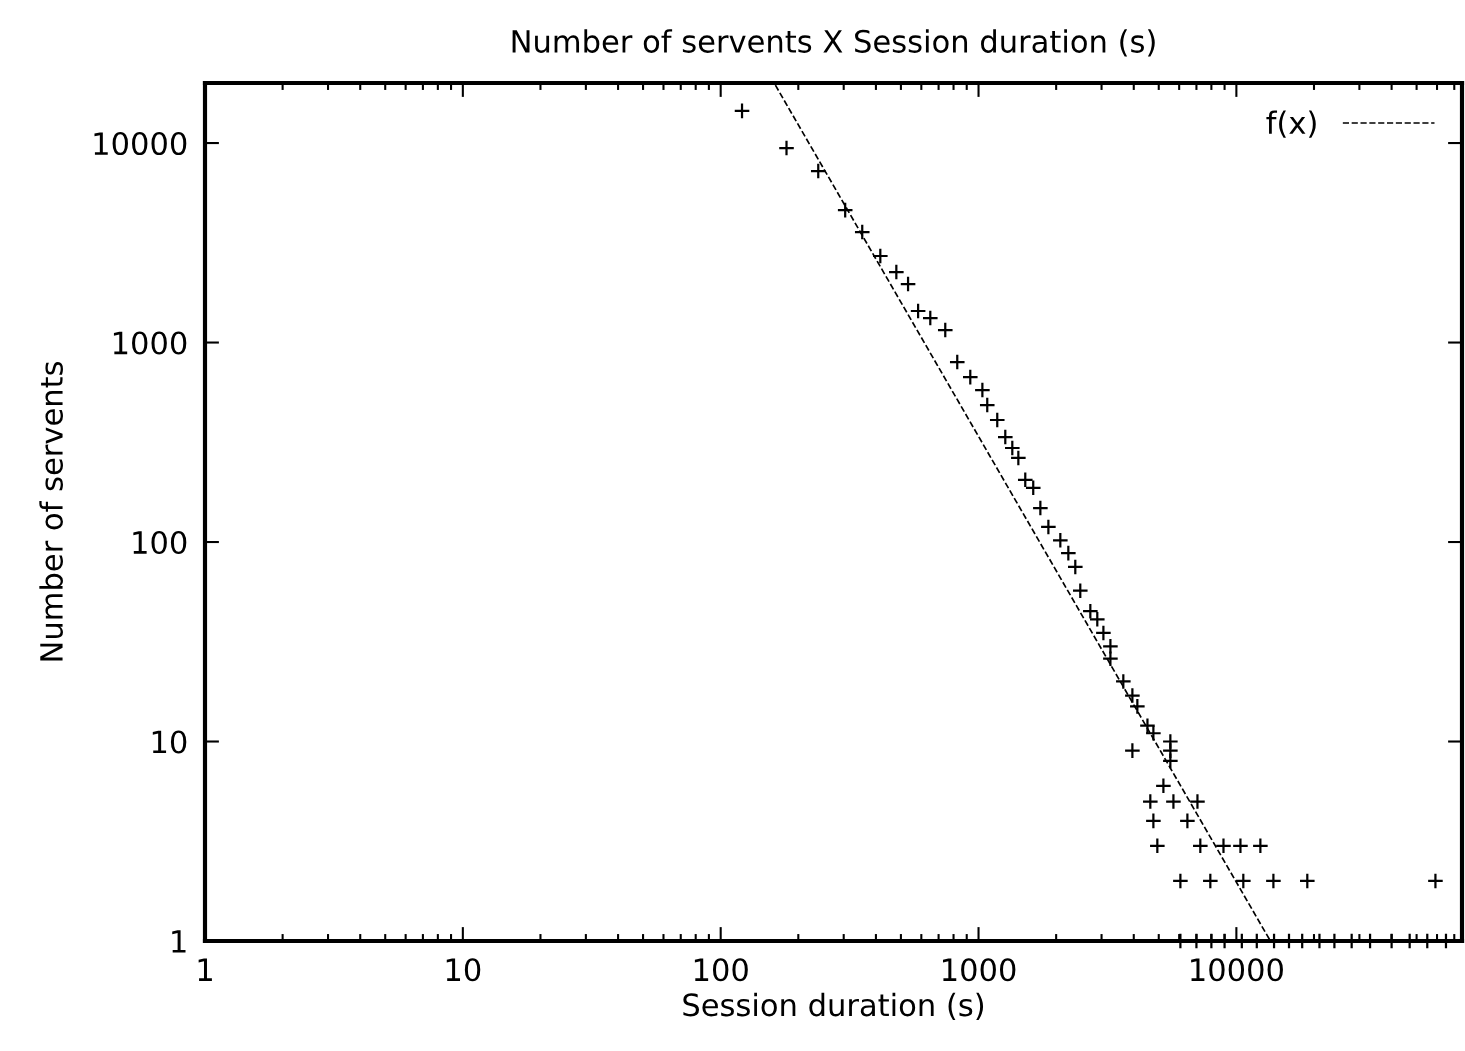  Describe the element at coordinates (1291, 124) in the screenshot. I see `legend-label: f(x)` at that location.